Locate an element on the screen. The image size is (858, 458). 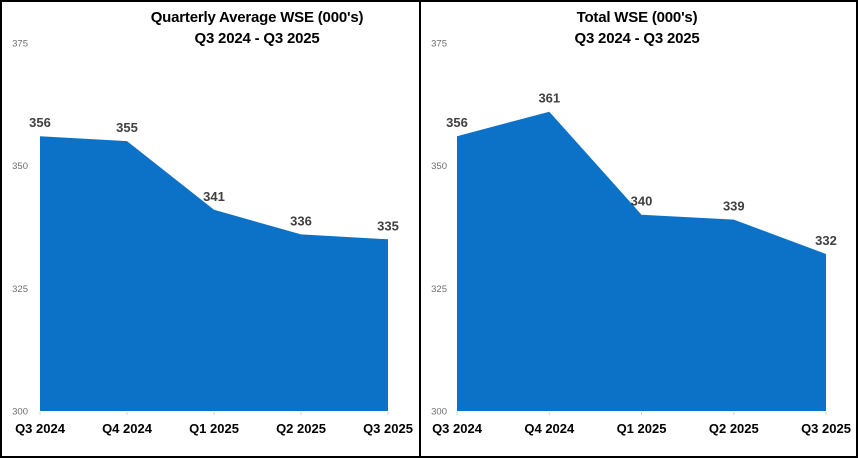
data-label: 340 is located at coordinates (642, 201).